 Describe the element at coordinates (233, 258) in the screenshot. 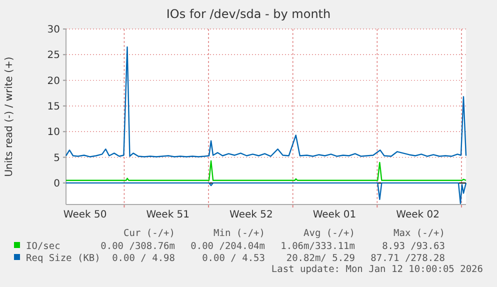

I see `text: 0.00 / 4.53` at that location.